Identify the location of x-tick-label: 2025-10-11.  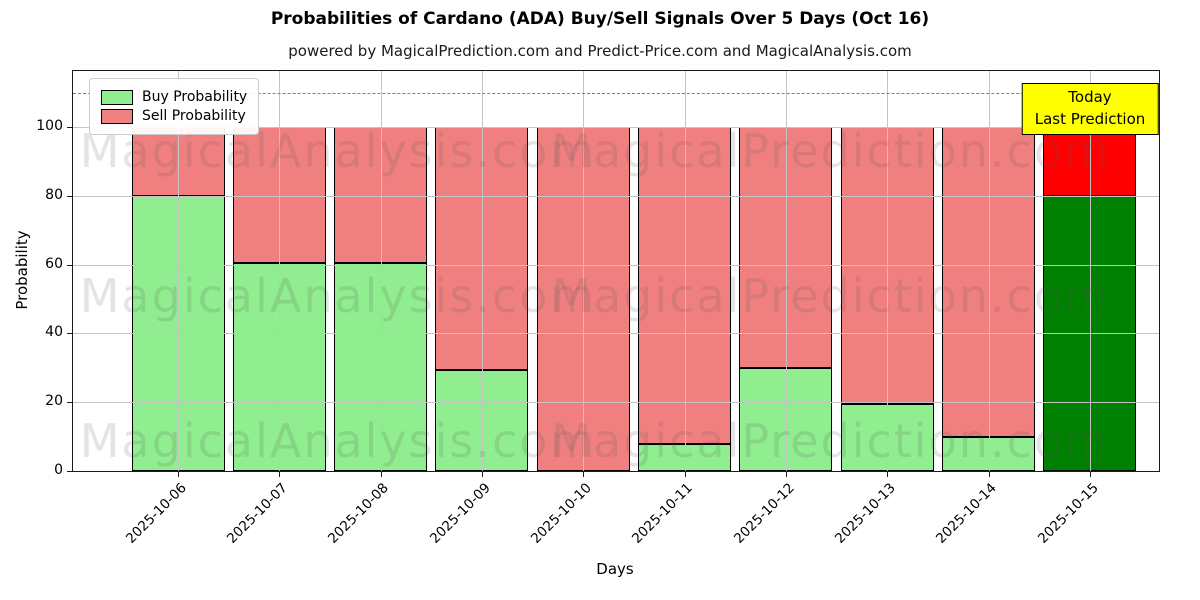
(662, 513).